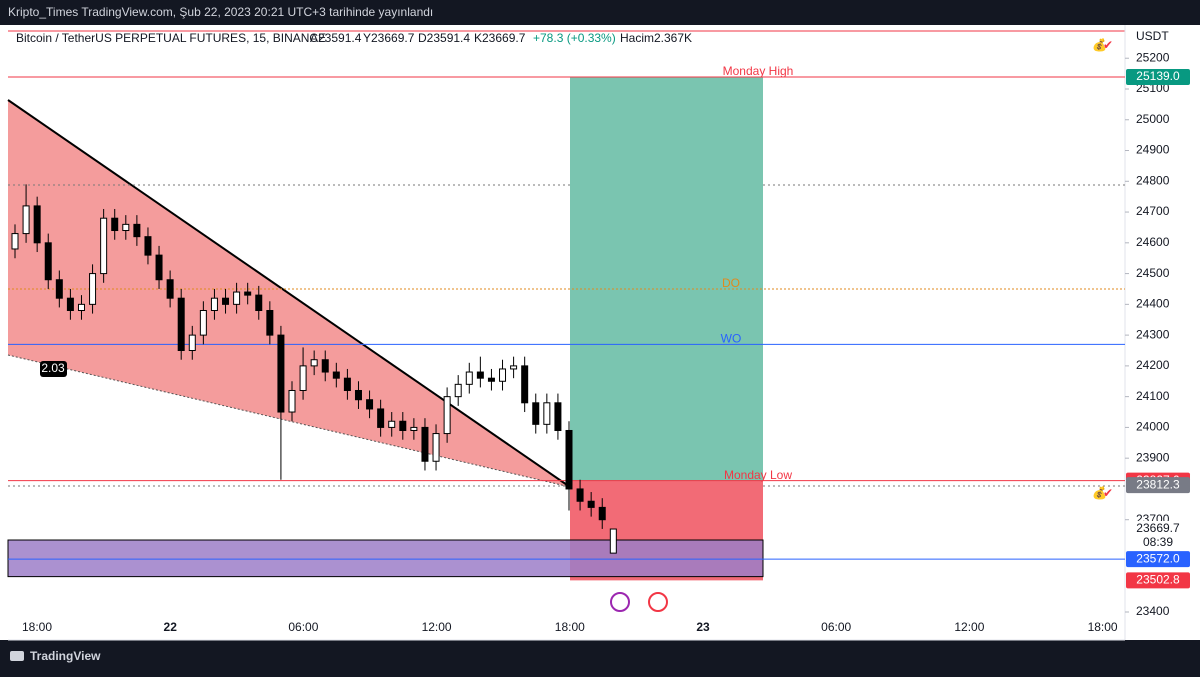 This screenshot has width=1200, height=677. Describe the element at coordinates (1153, 211) in the screenshot. I see `y-tick-label: 24700` at that location.